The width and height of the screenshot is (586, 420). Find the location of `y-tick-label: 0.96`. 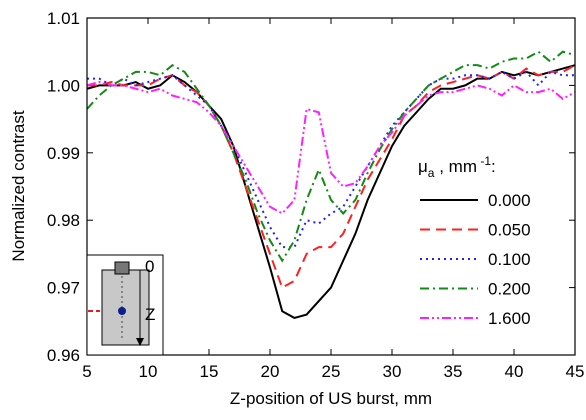

y-tick-label: 0.96 is located at coordinates (63, 355).